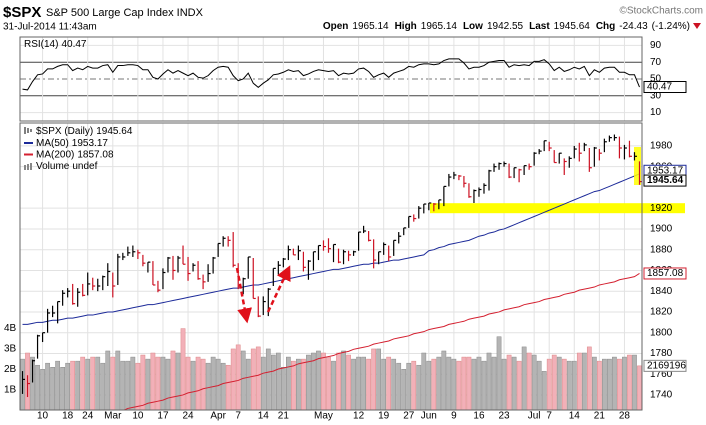 The image size is (706, 425). I want to click on volume-tick-label: 1B, so click(10, 389).